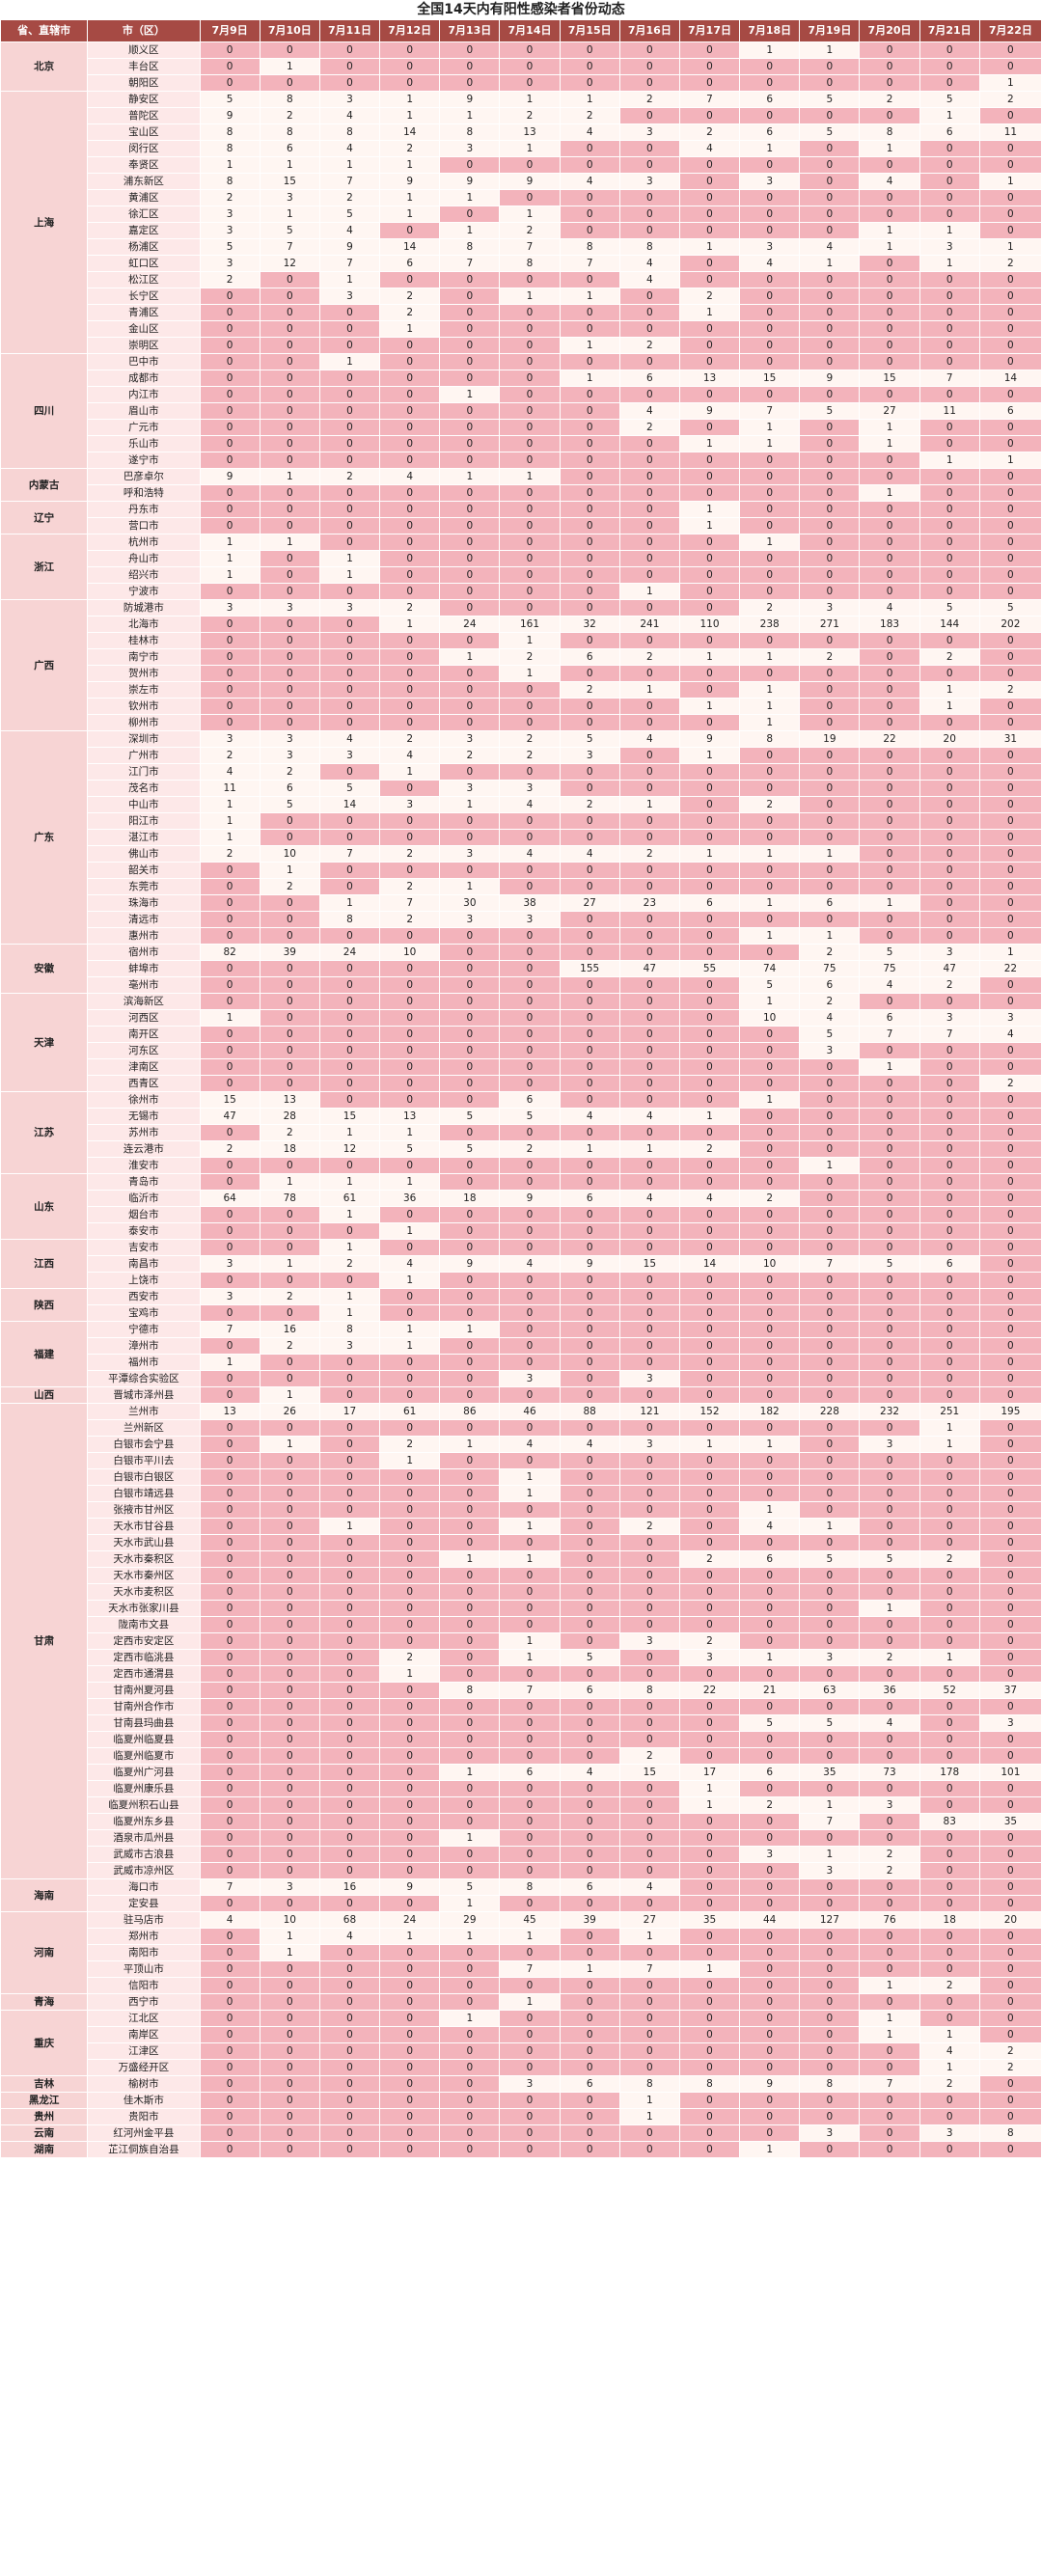 The image size is (1042, 2576). What do you see at coordinates (521, 625) in the screenshot?
I see `table-row: 北海市 0 0 0 1 24 161 32 241 110 238 271 183 144 202` at bounding box center [521, 625].